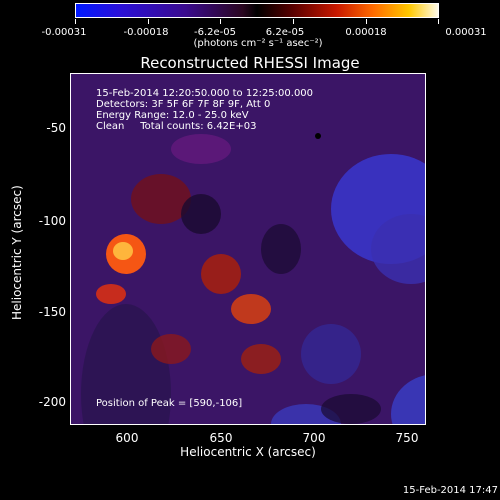  Describe the element at coordinates (366, 32) in the screenshot. I see `colorbar-tick-label: 0.00018` at that location.